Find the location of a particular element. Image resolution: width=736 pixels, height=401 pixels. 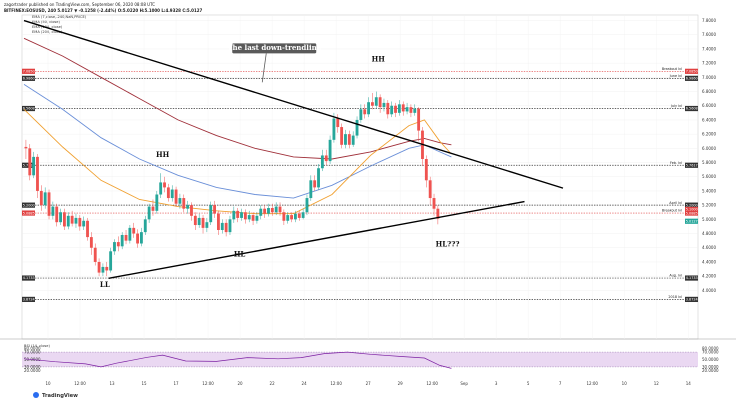

level-tag-right-text: 5.7617 is located at coordinates (692, 165).